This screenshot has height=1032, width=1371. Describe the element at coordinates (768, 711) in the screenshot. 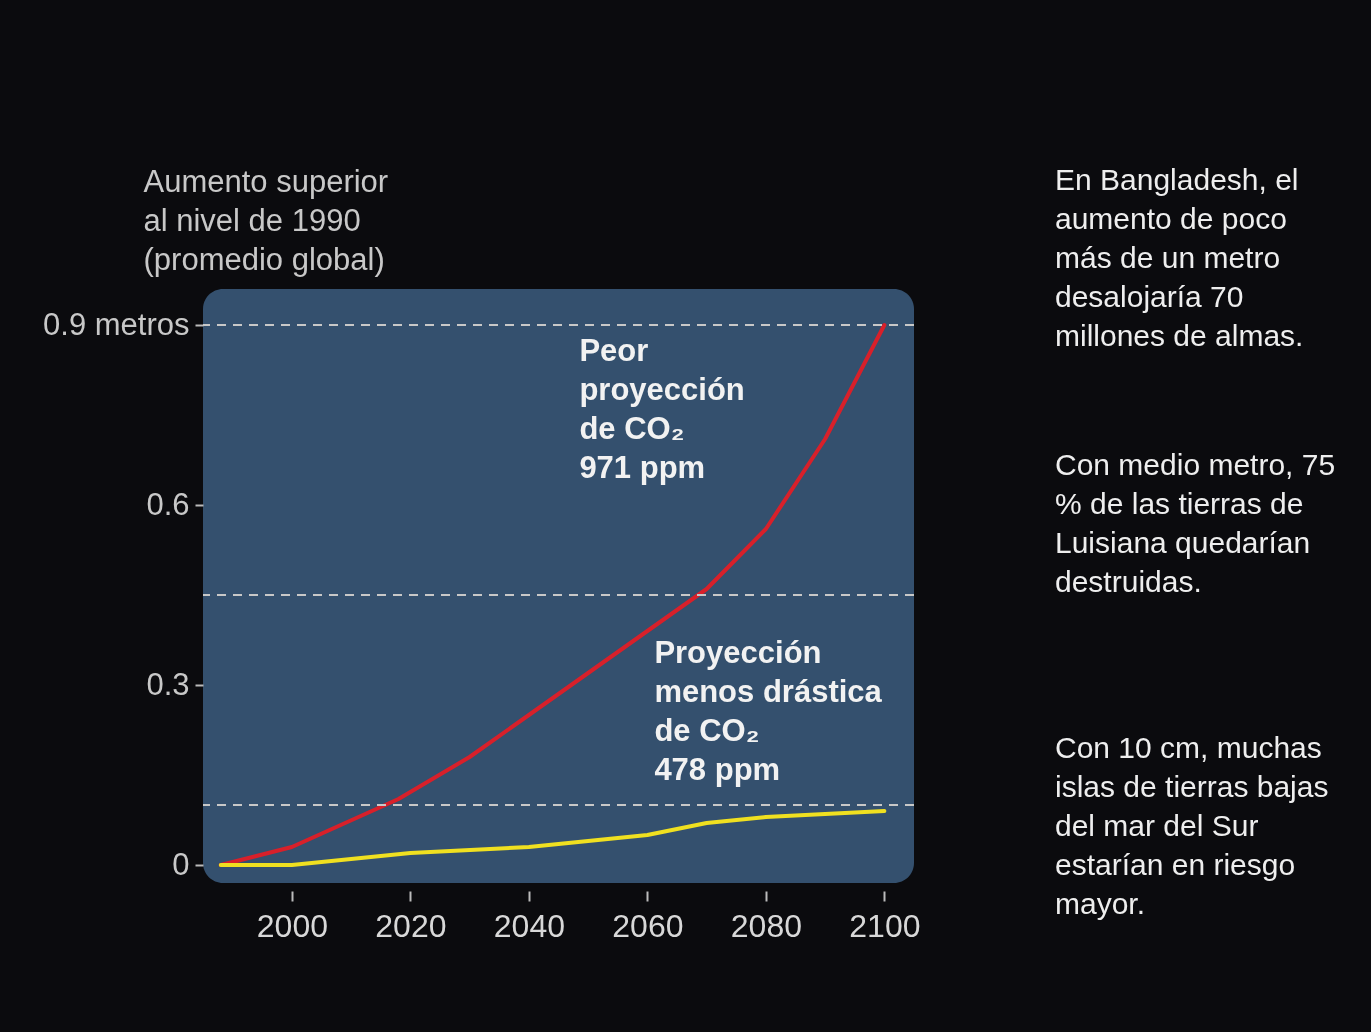

I see `series-label: Proyección menos drástica de CO₂ 478 ppm` at that location.